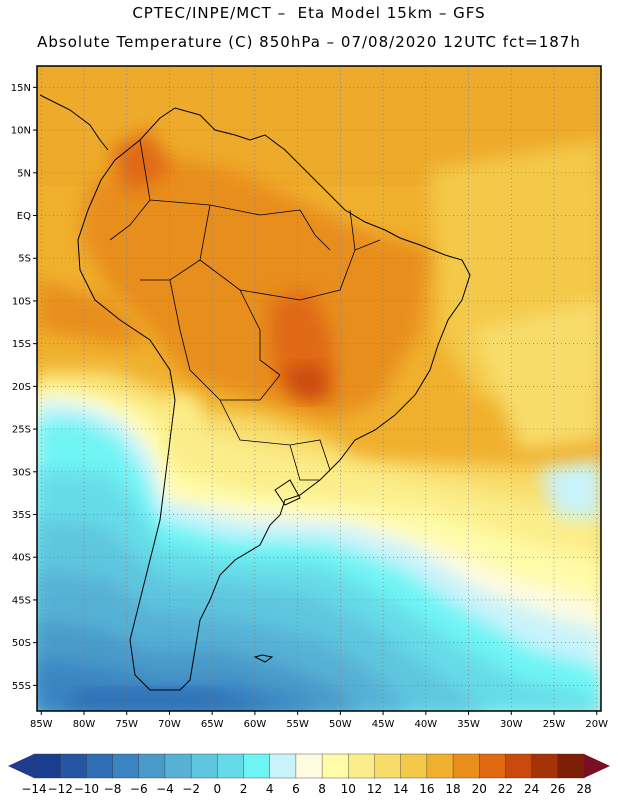  I want to click on legend-label: 0, so click(218, 789).